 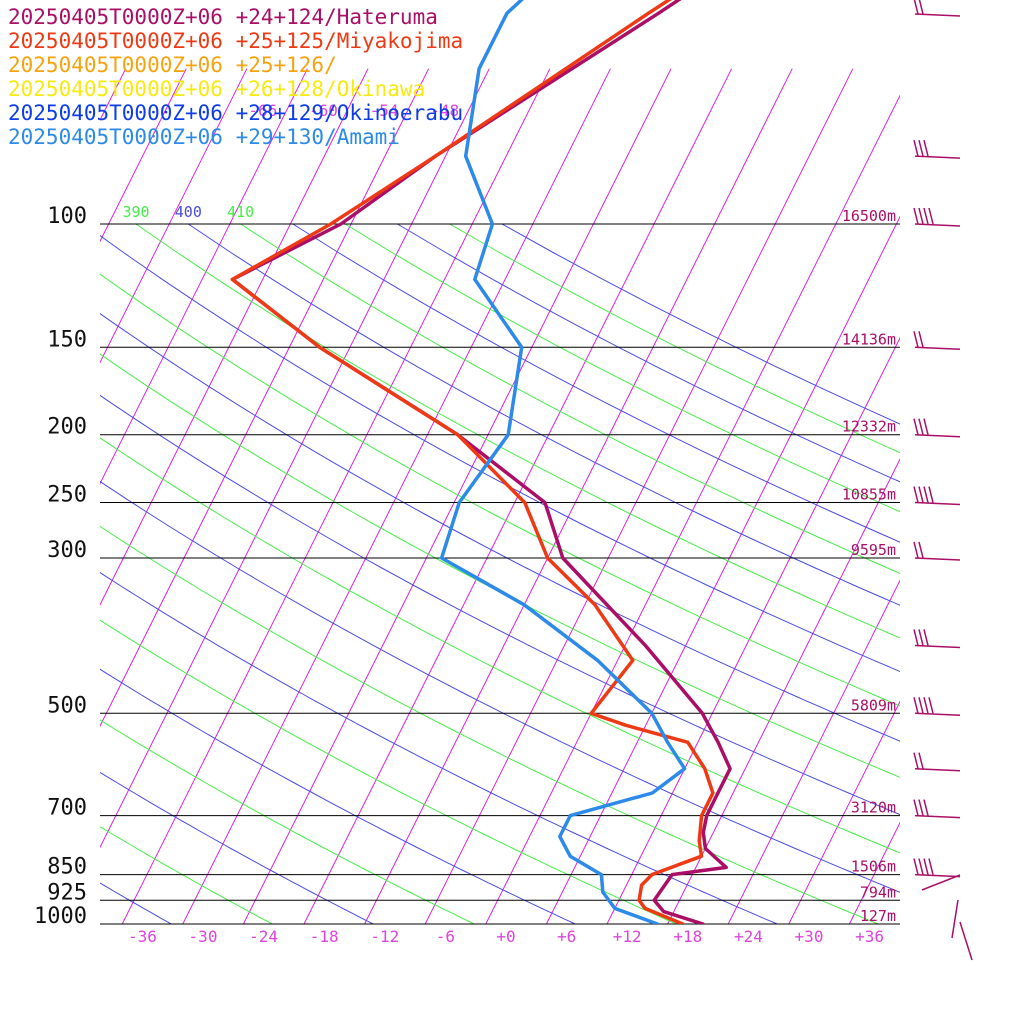 What do you see at coordinates (235, 113) in the screenshot?
I see `legend-entry: 20250405T0000Z+06 +28+129/Okinoerabu` at bounding box center [235, 113].